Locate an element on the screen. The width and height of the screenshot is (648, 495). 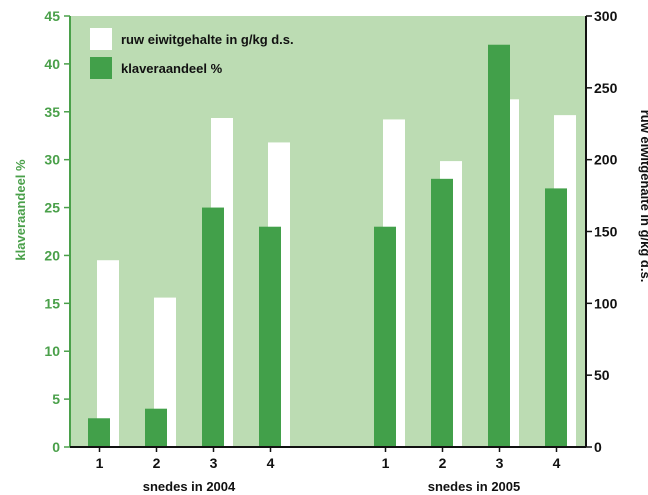
y-right-tick-label: 300 is located at coordinates (606, 16).